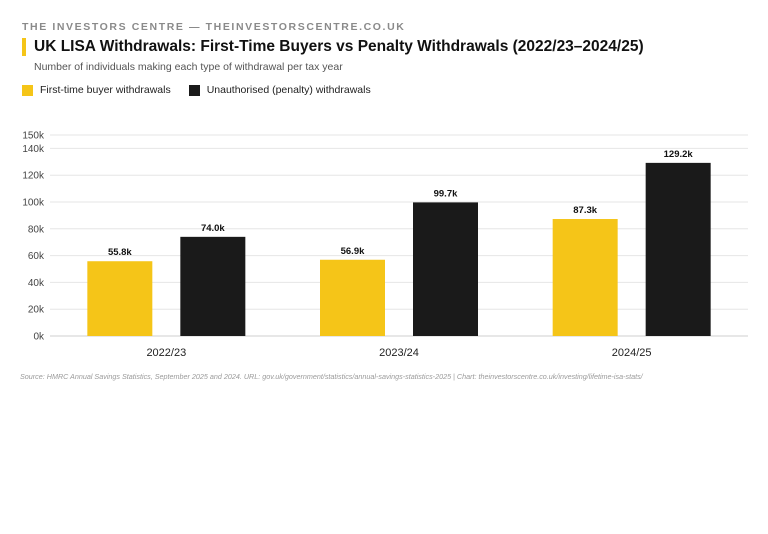 The image size is (768, 534). I want to click on legend-label-first-time: First-time buyer withdrawals, so click(105, 90).